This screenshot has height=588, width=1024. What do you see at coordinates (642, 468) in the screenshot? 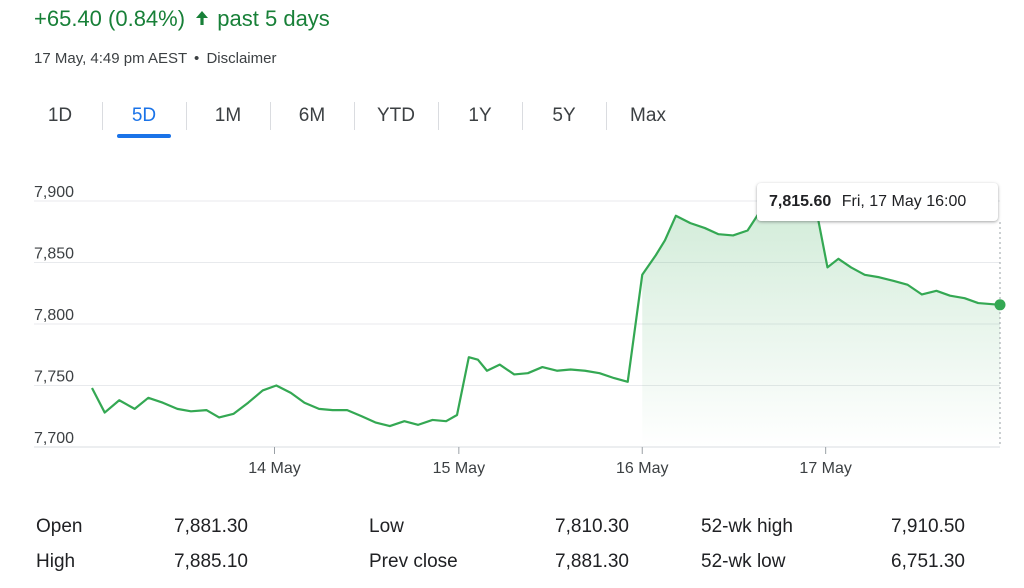
I see `x-tick-label: 16 May` at bounding box center [642, 468].